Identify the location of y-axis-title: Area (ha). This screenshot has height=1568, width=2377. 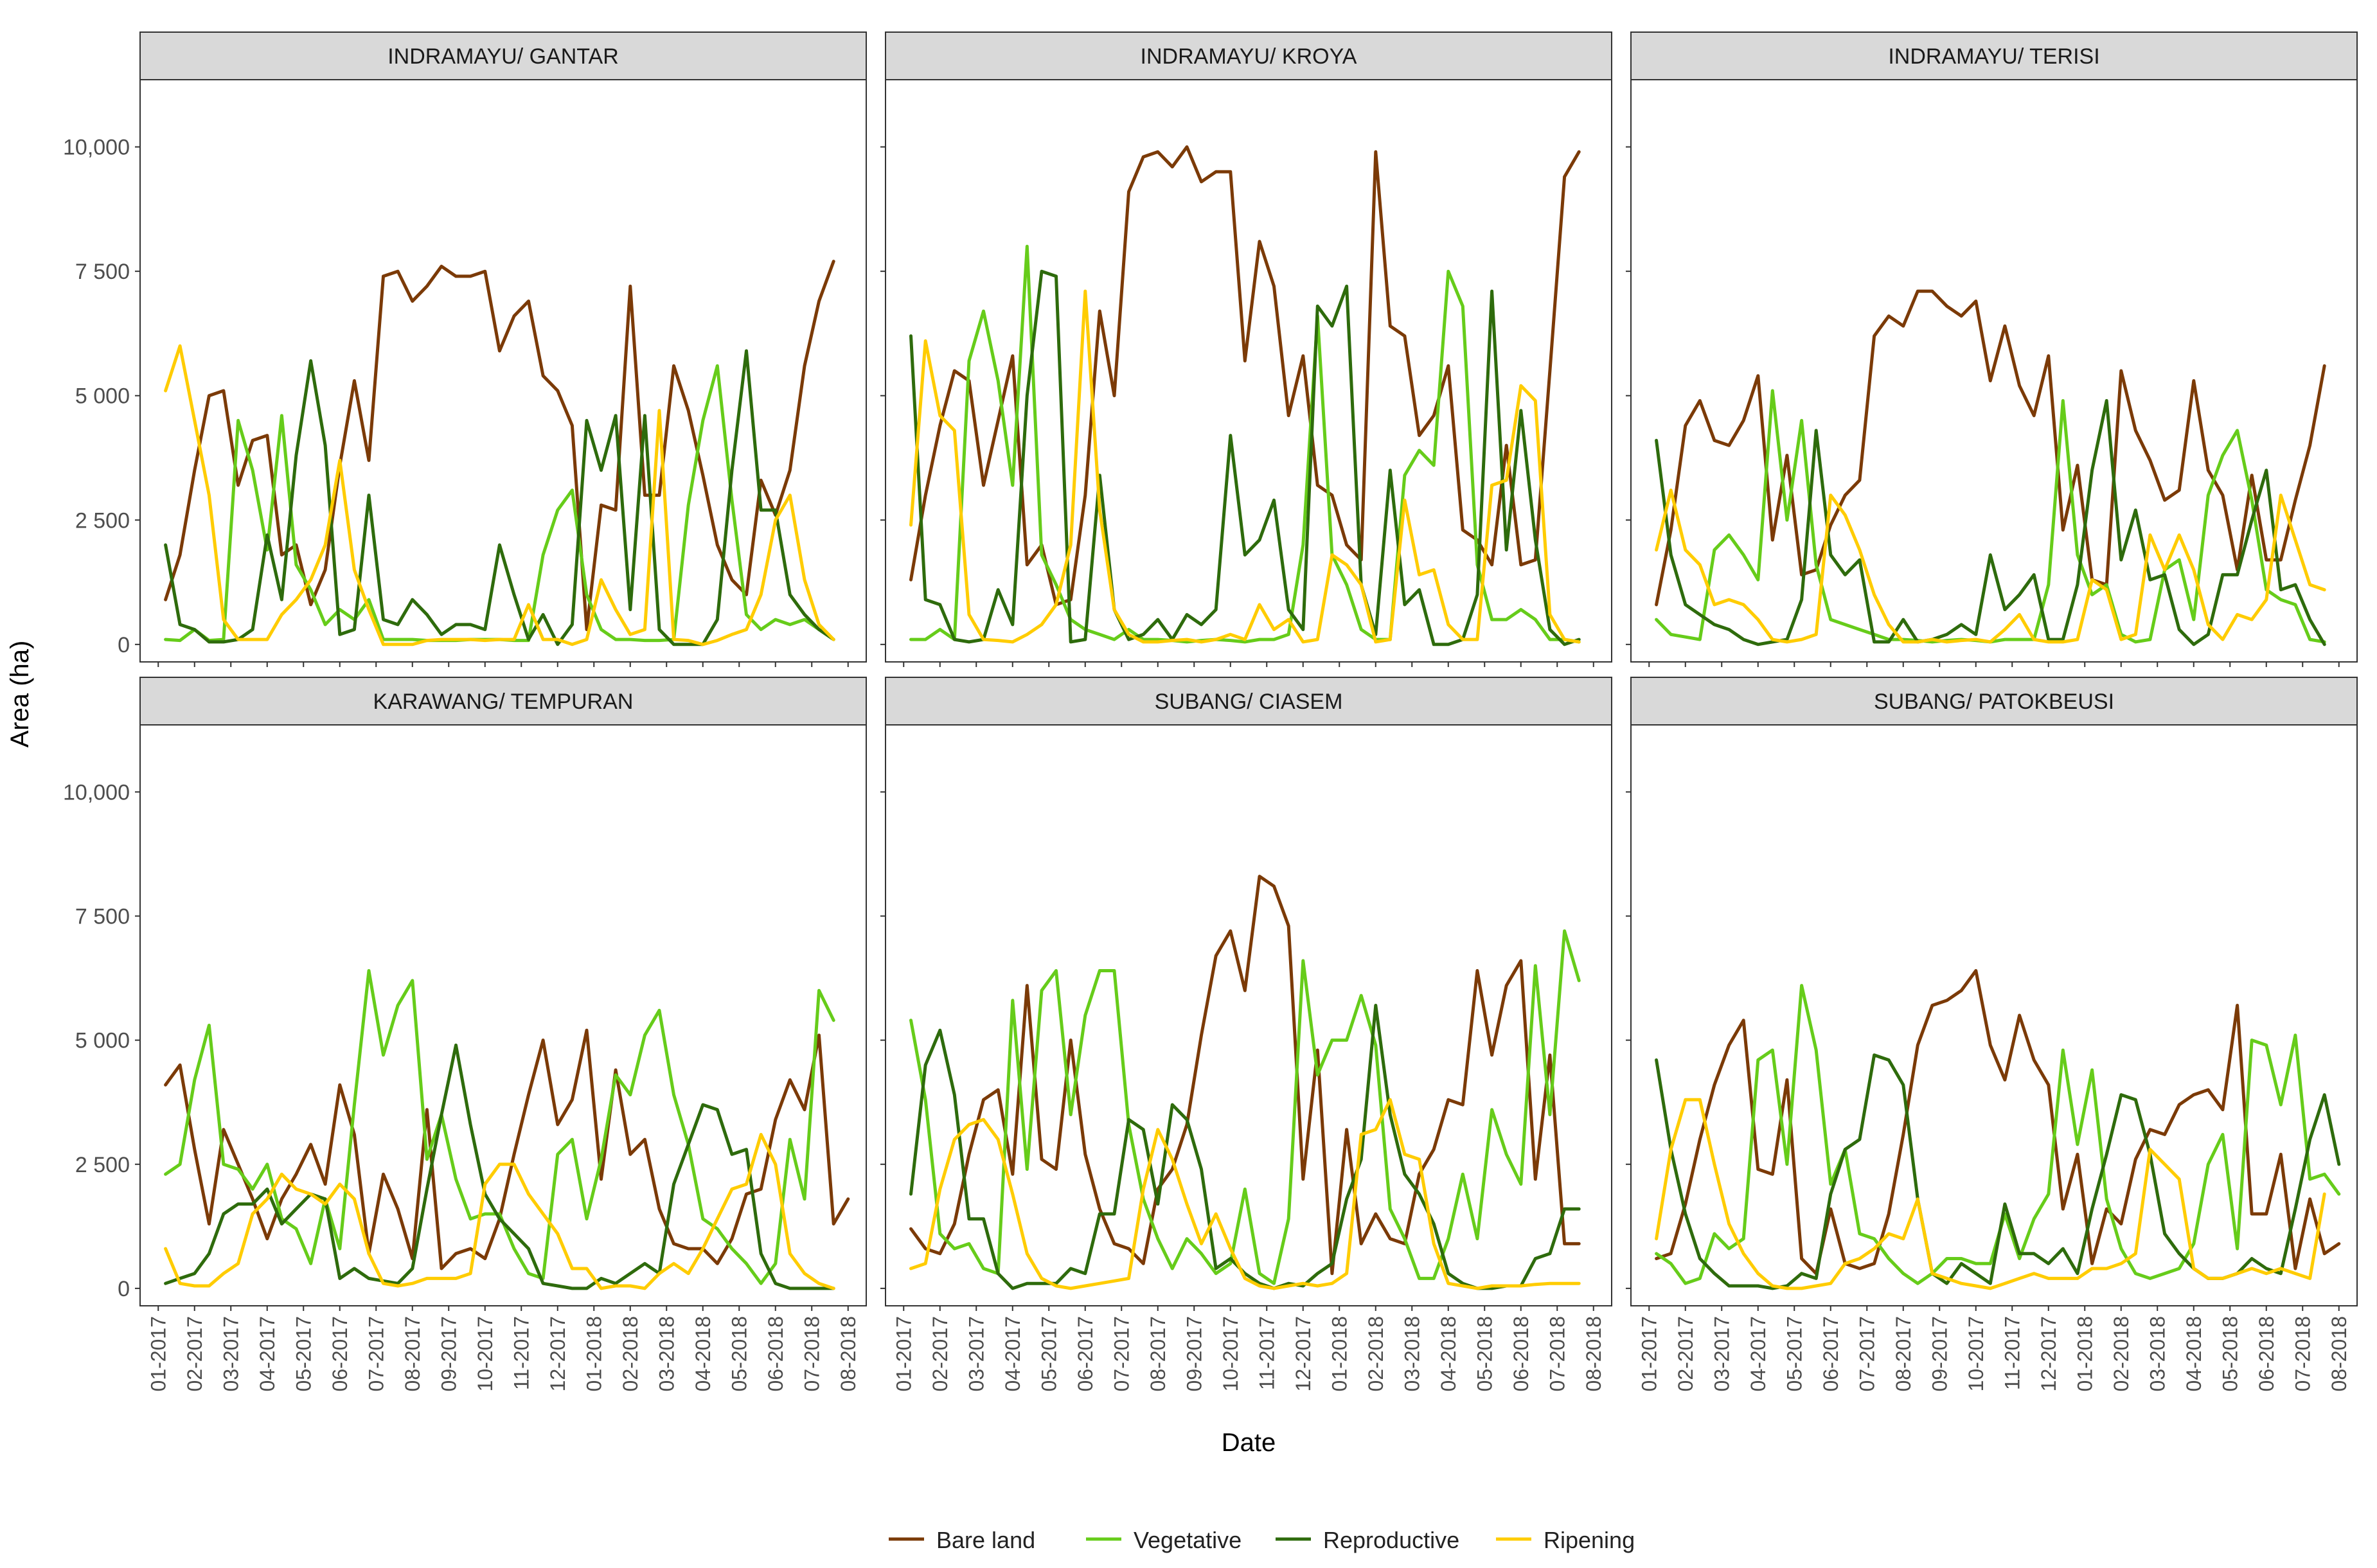
(20, 694).